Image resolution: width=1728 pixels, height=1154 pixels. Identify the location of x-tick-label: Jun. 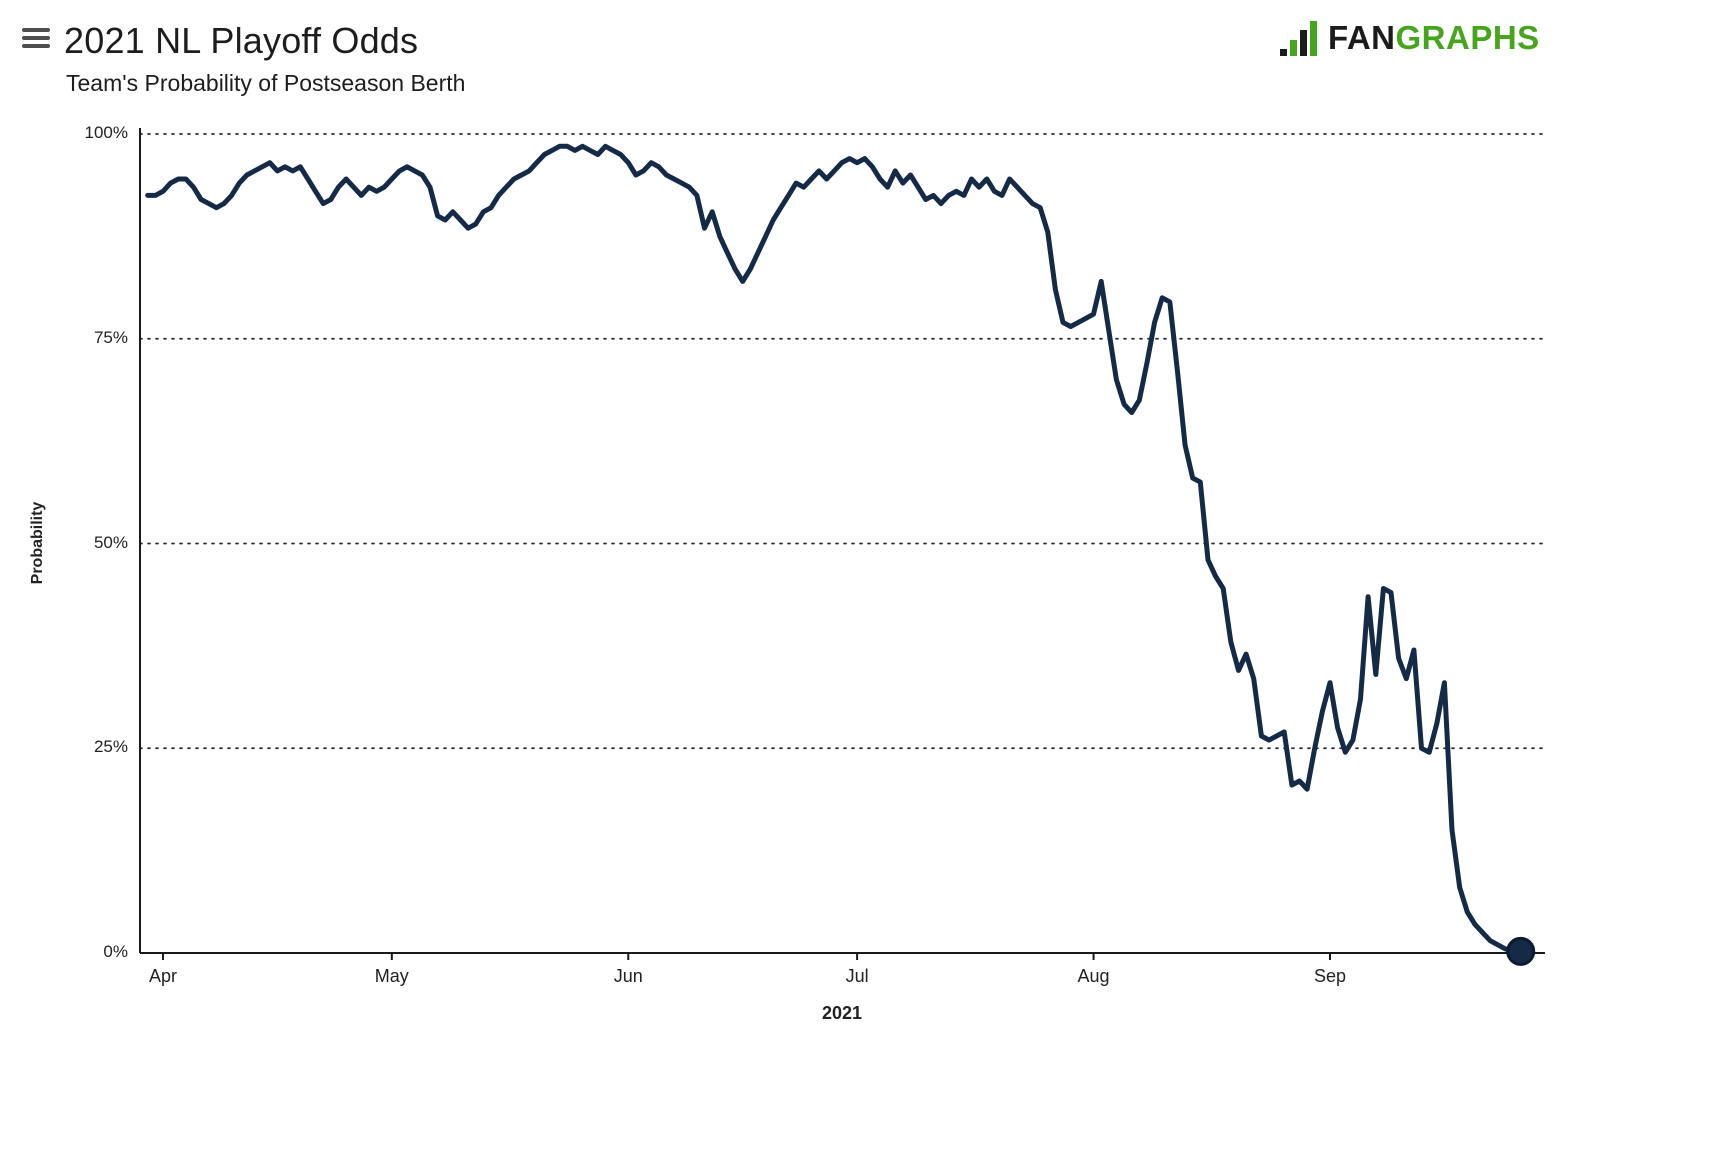
(628, 976).